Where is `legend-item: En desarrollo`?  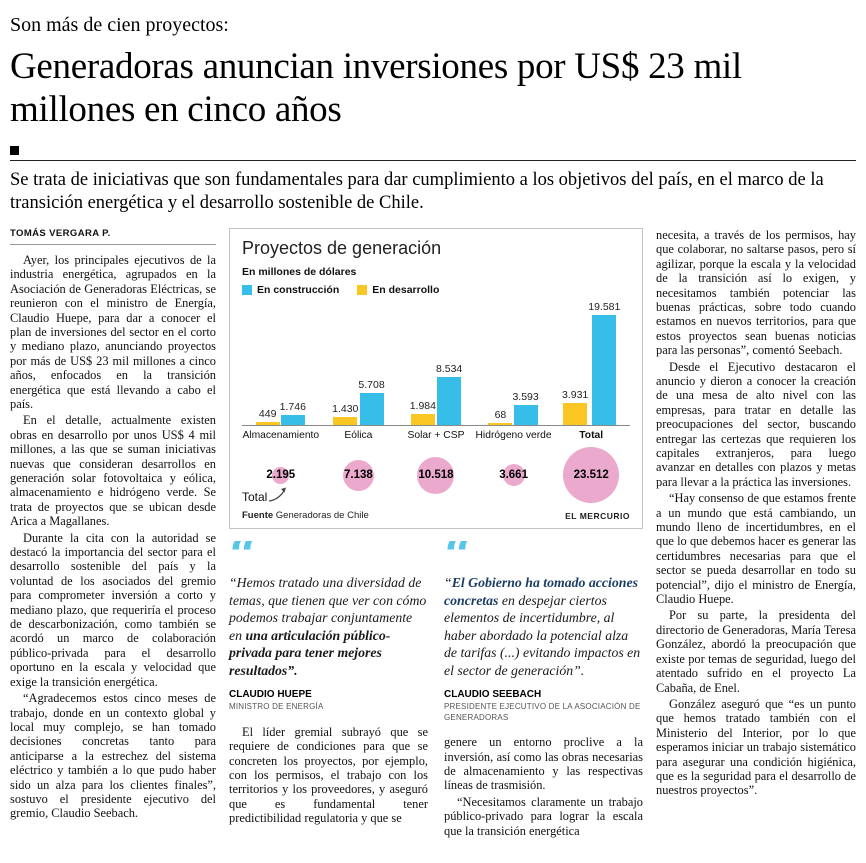 legend-item: En desarrollo is located at coordinates (398, 290).